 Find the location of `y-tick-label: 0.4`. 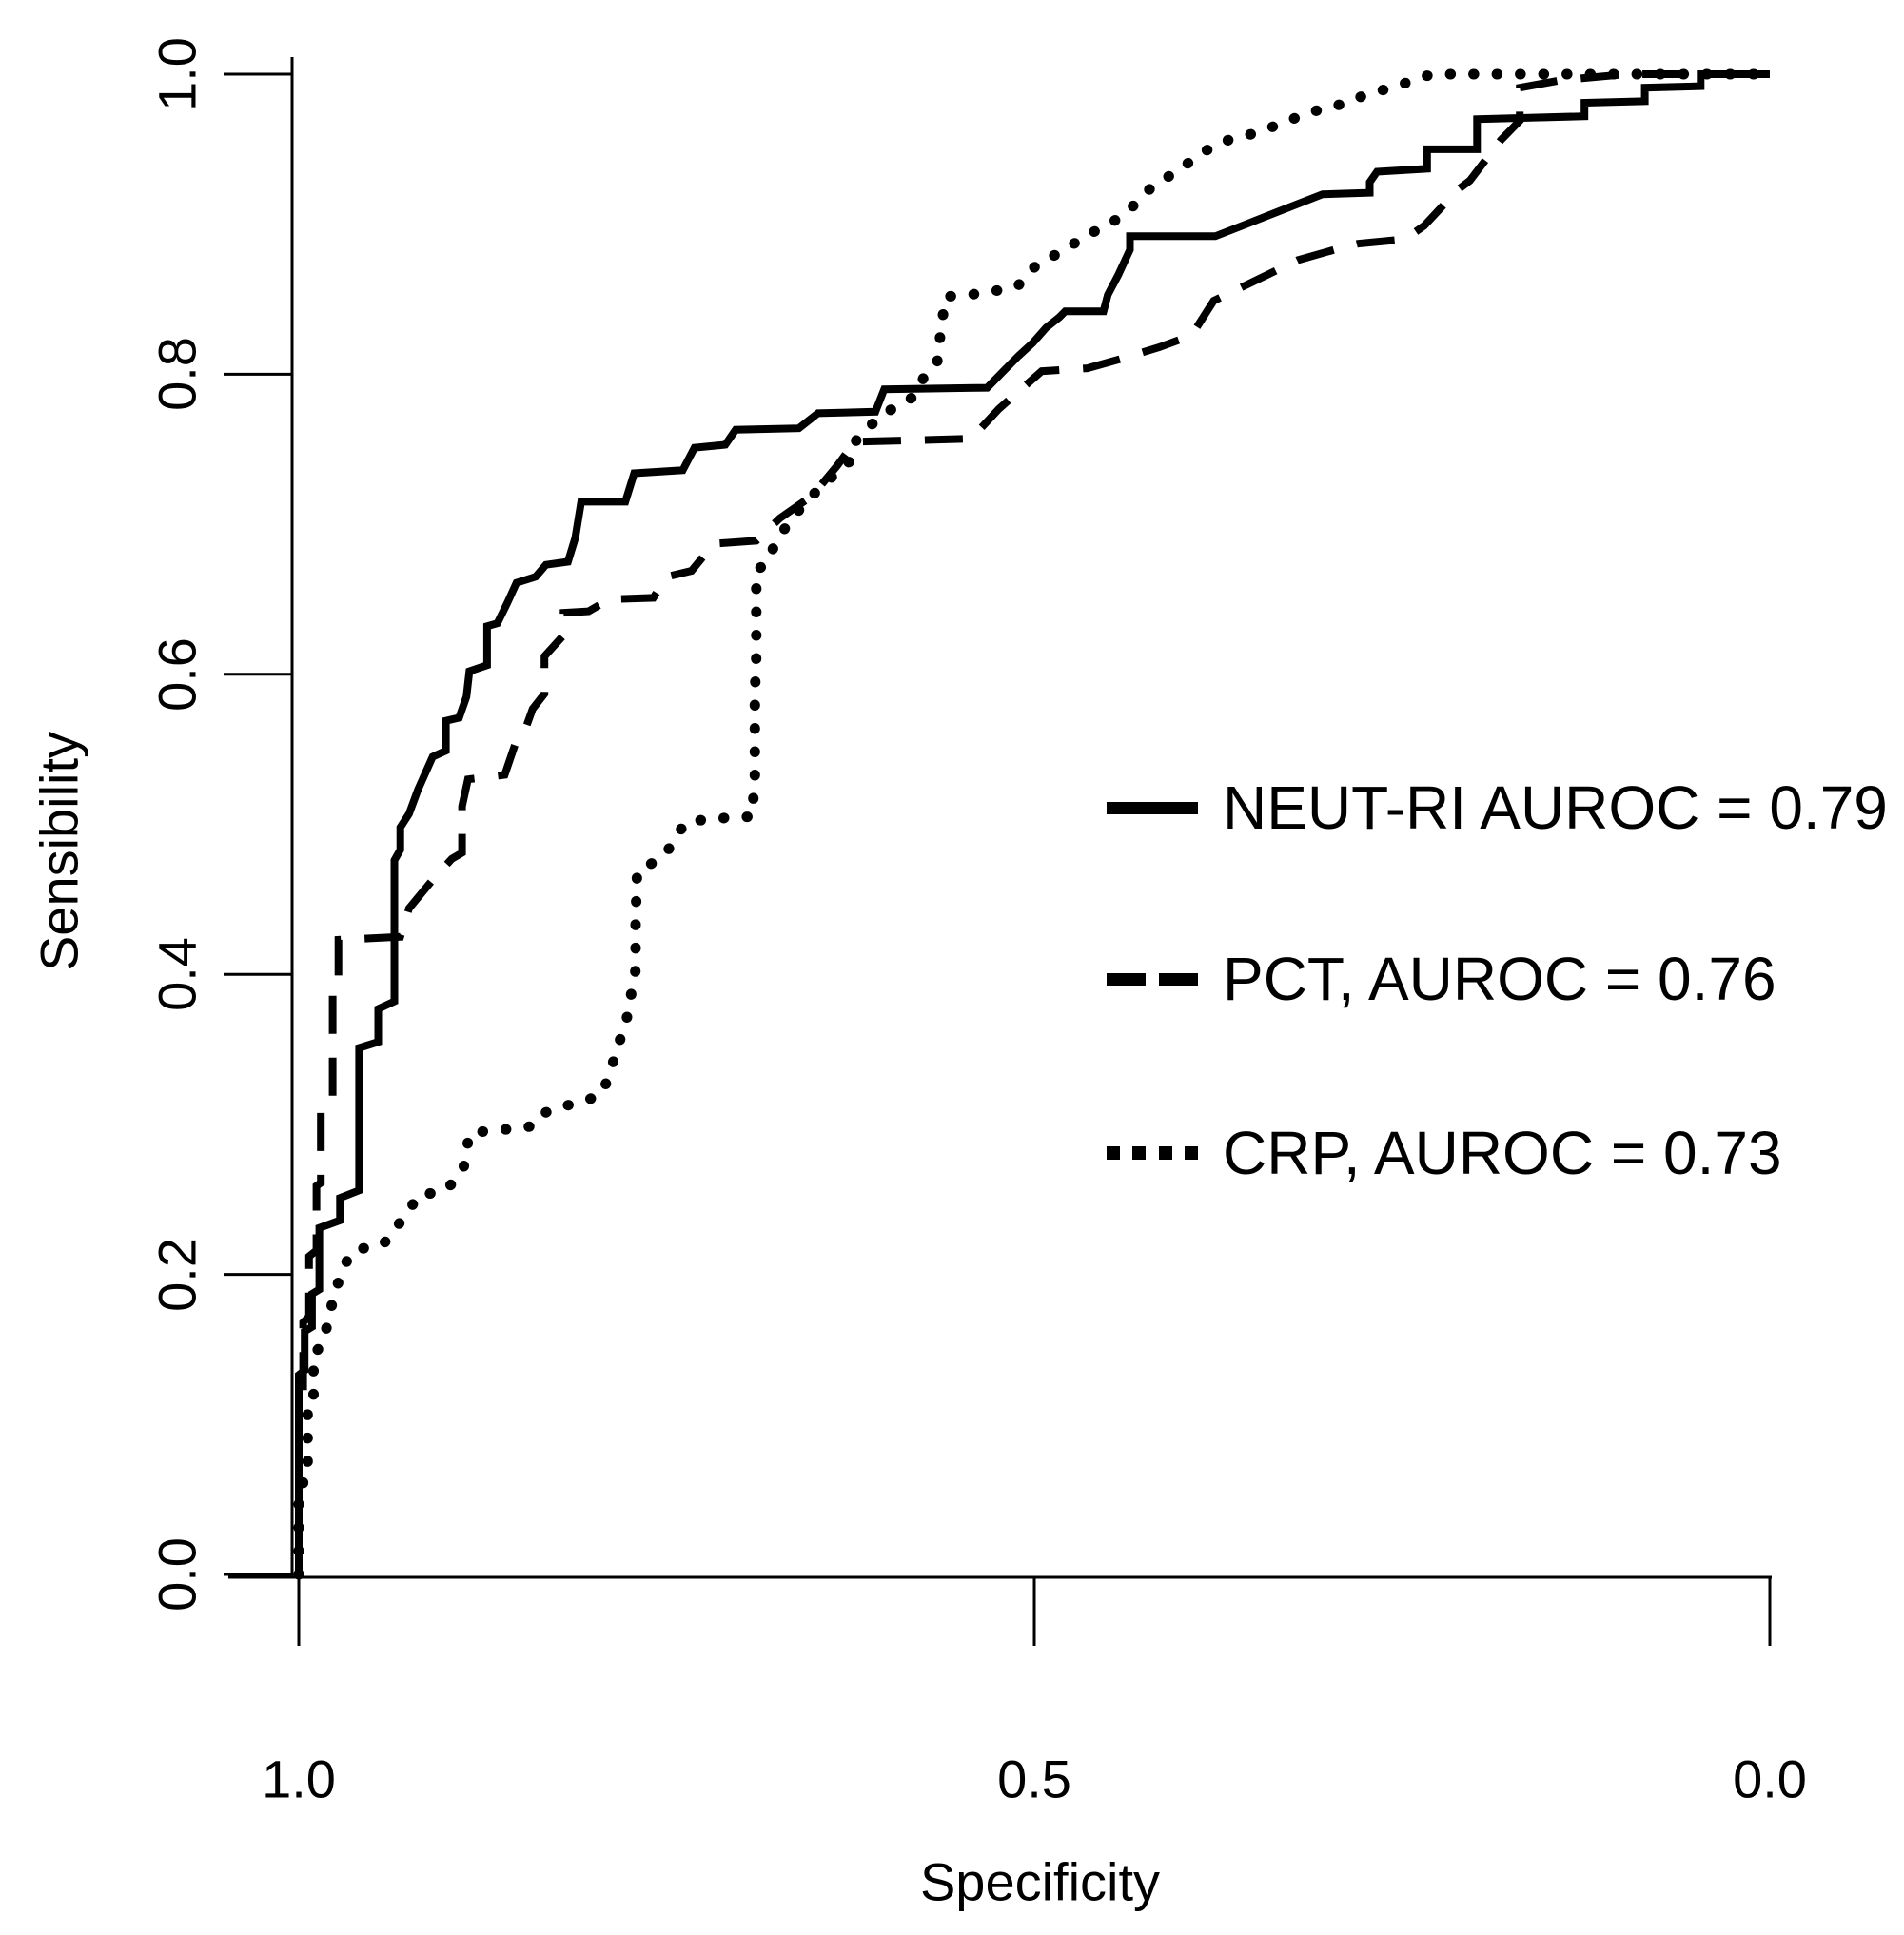

y-tick-label: 0.4 is located at coordinates (177, 975).